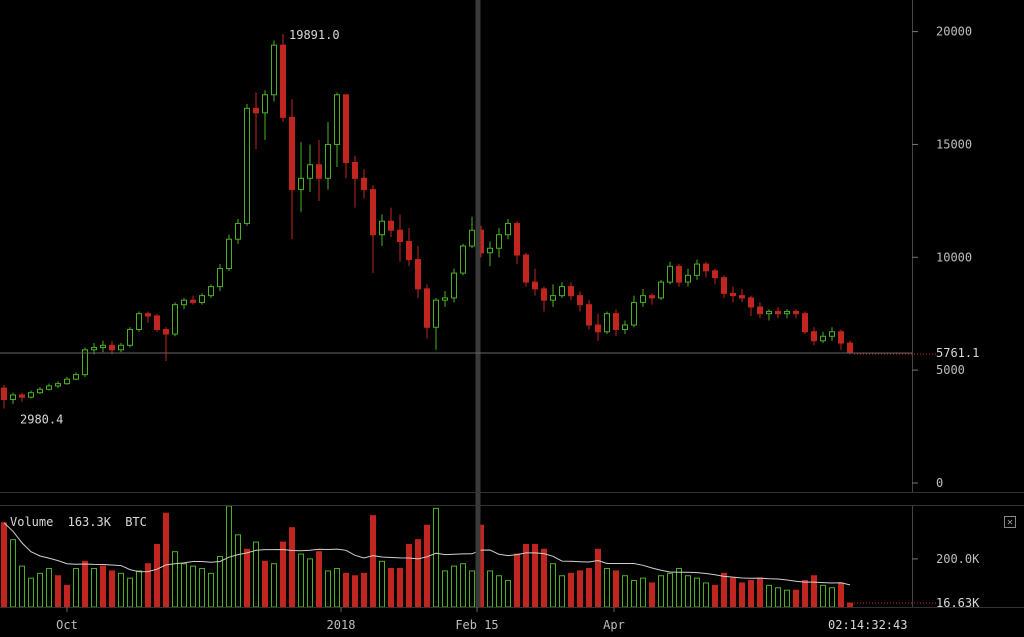  I want to click on price-axis: 0 5000 10000 15000 20000, so click(942, 257).